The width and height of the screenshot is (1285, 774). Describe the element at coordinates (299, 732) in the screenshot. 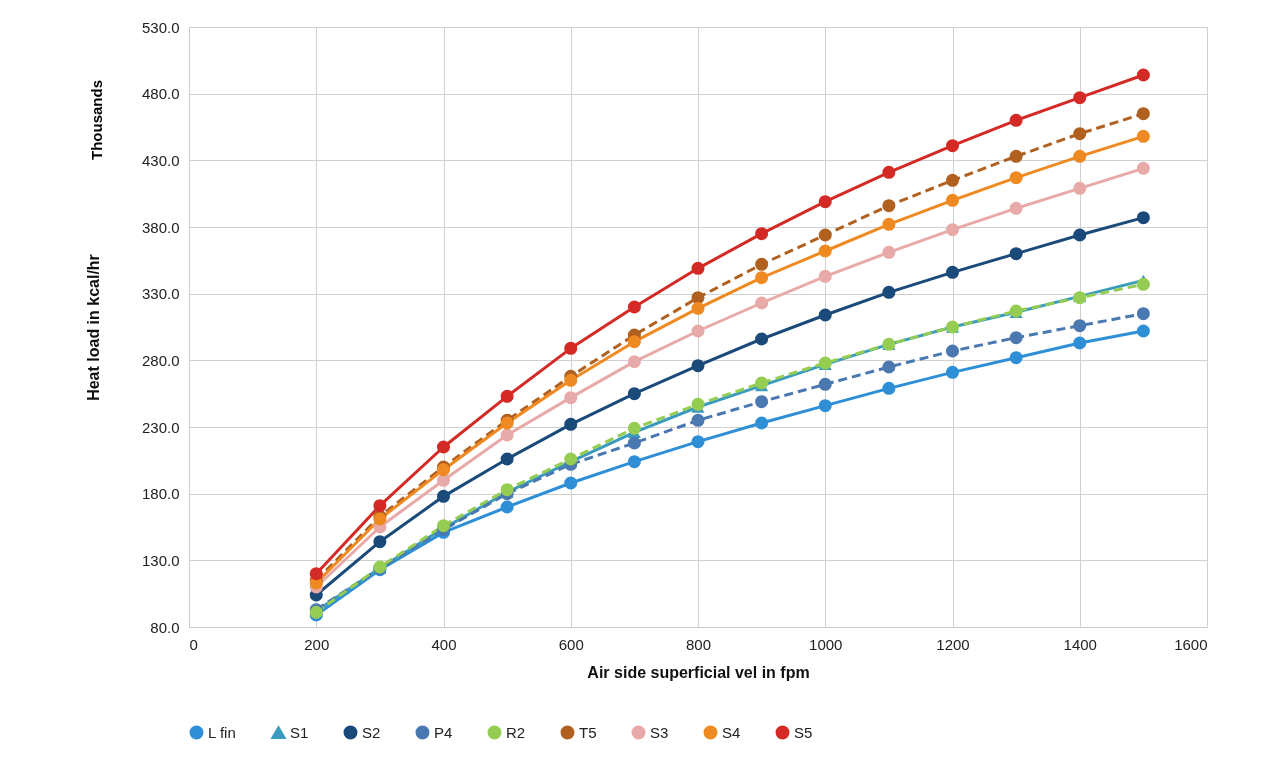

I see `legend-label: S1` at that location.